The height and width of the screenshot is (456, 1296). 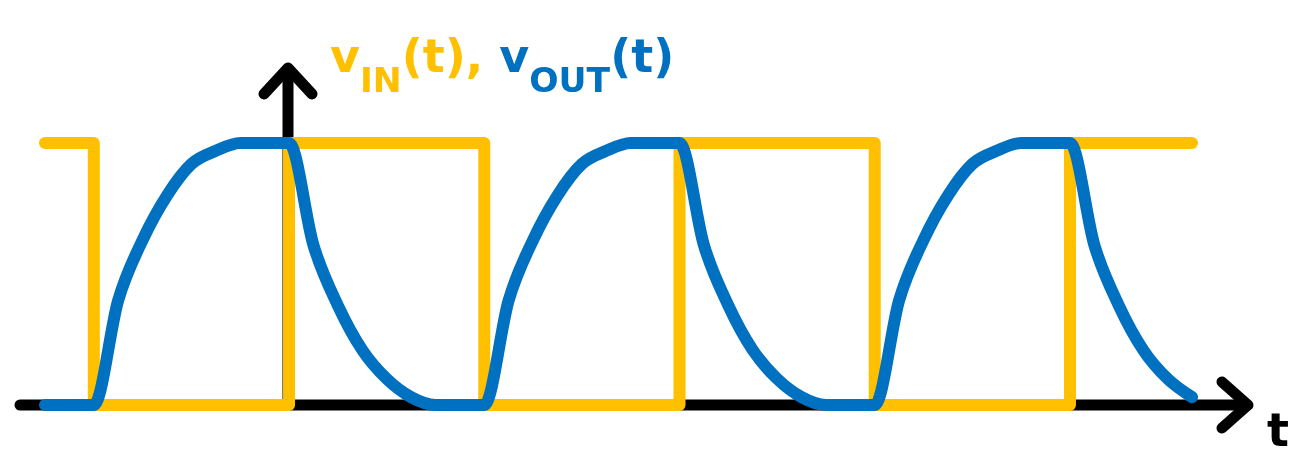 What do you see at coordinates (587, 64) in the screenshot?
I see `series-label: v$_{OUT}$(t)` at bounding box center [587, 64].